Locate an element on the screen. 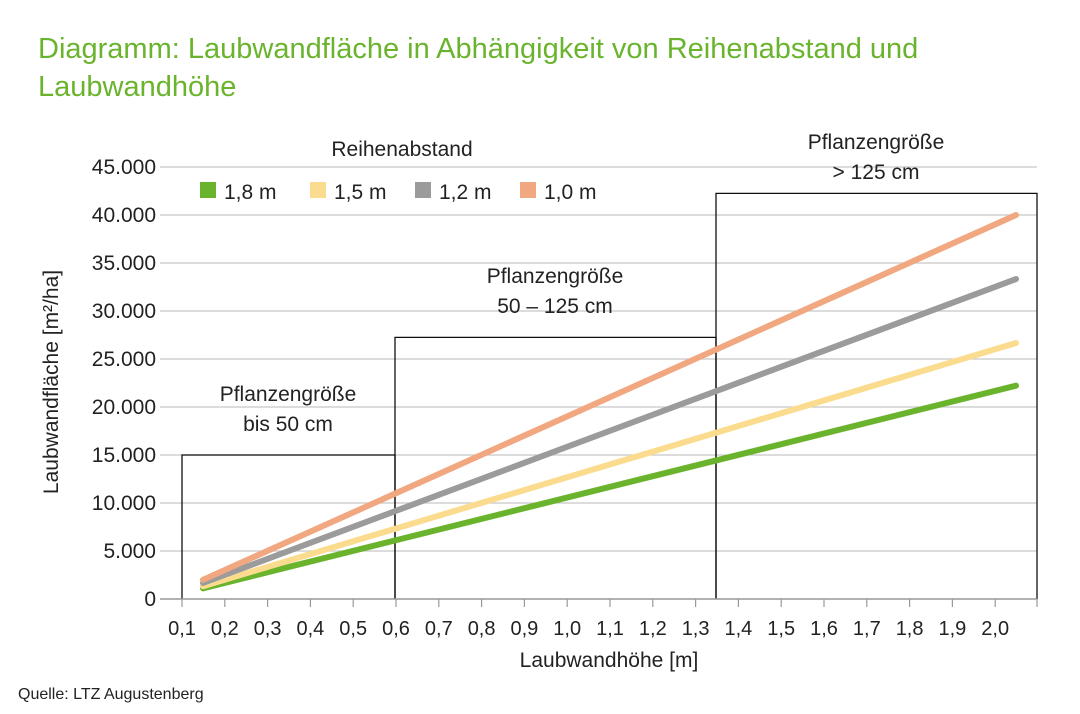  region-box is located at coordinates (555, 467).